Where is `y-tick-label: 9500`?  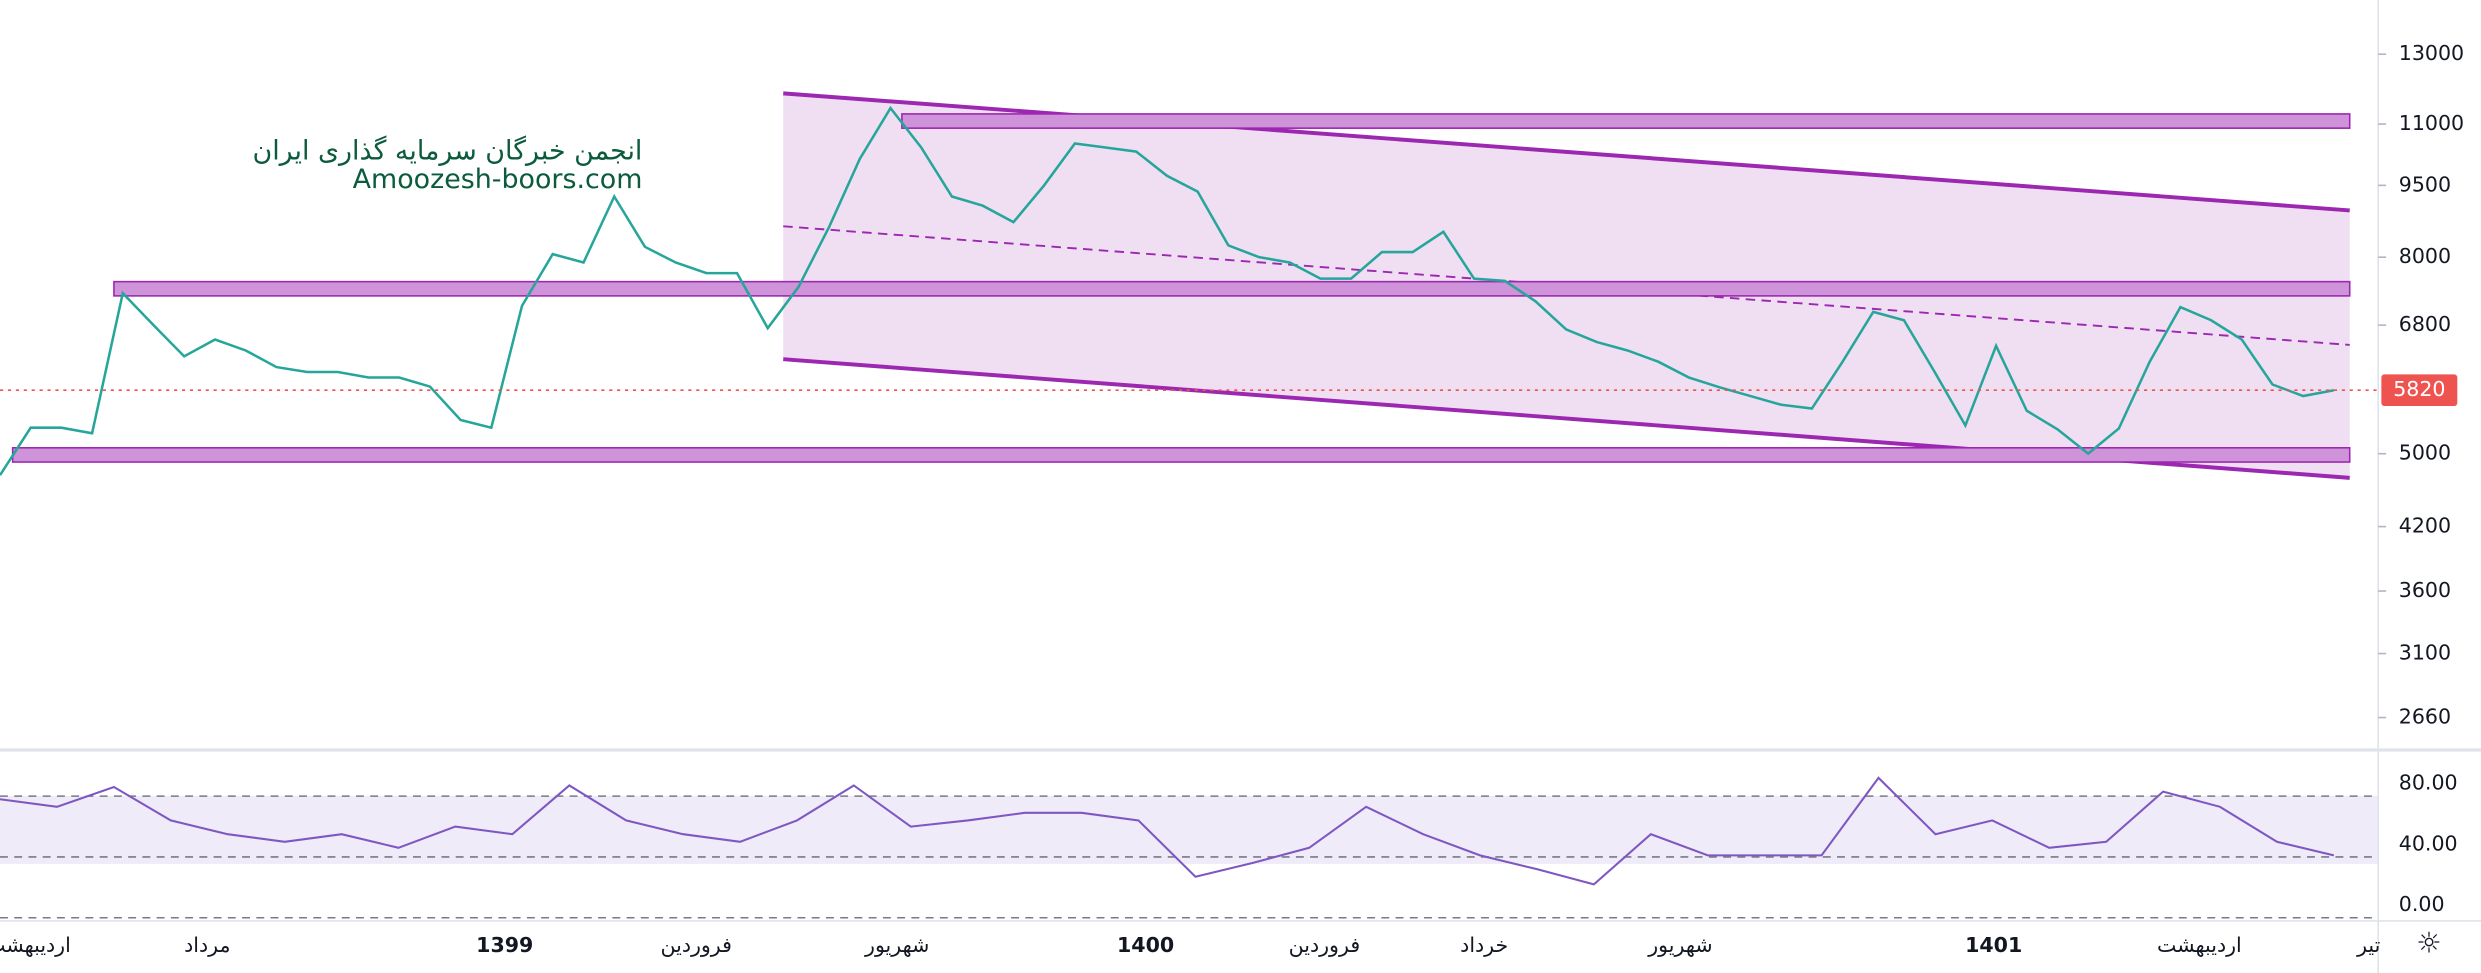 y-tick-label: 9500 is located at coordinates (2425, 184).